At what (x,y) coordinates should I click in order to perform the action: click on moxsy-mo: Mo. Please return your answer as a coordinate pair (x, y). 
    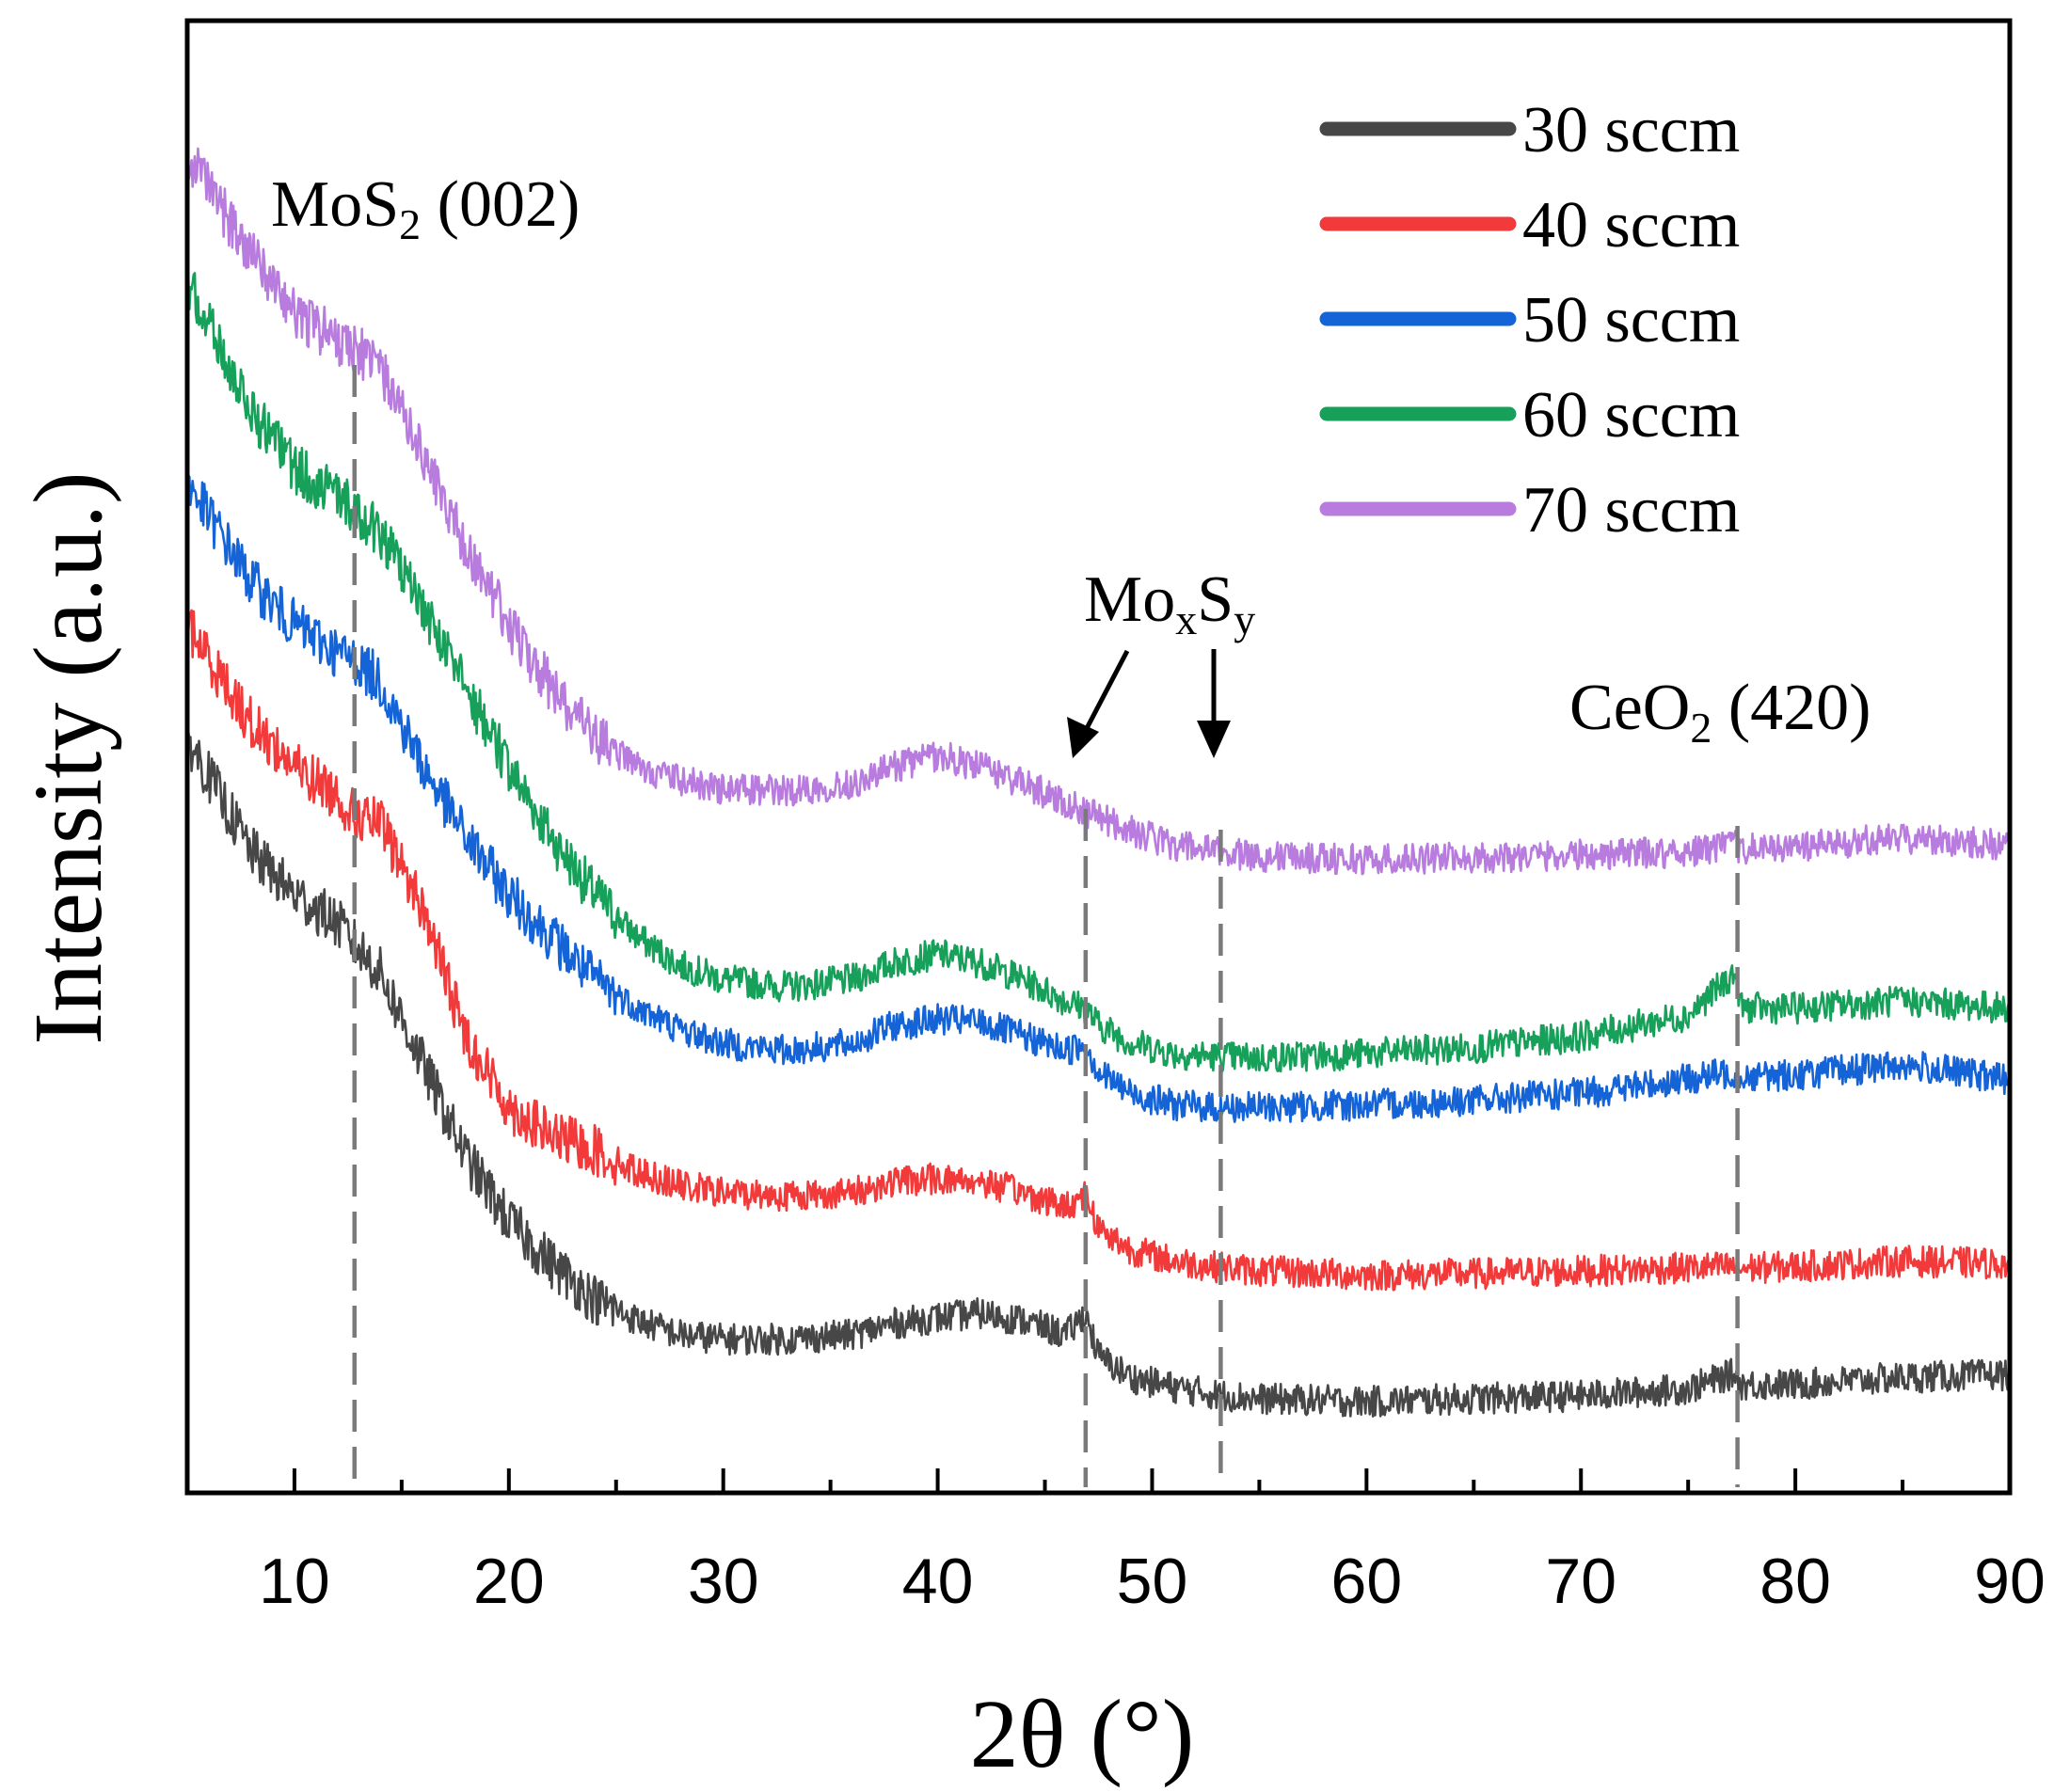
    Looking at the image, I should click on (1129, 599).